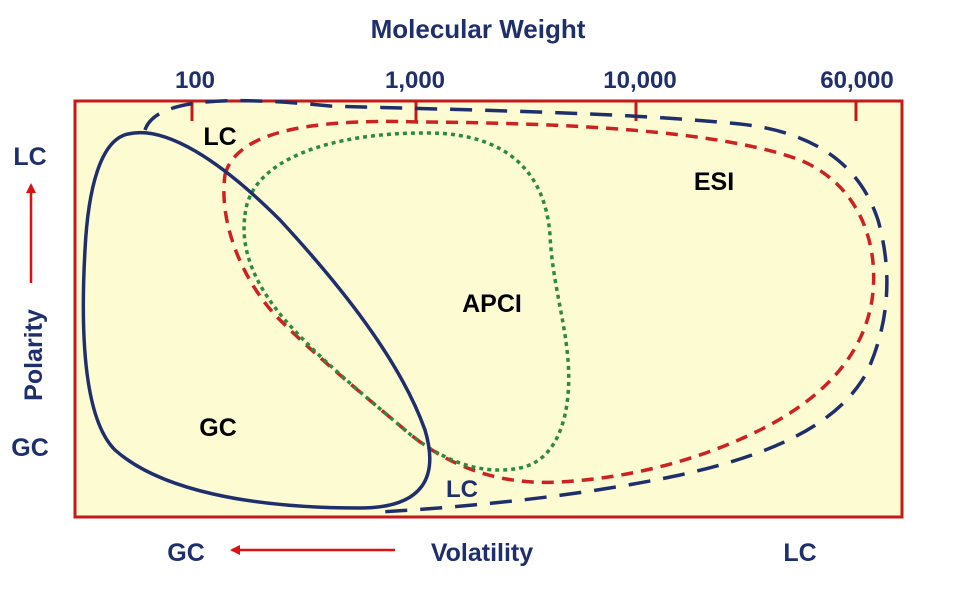 This screenshot has height=590, width=962. Describe the element at coordinates (186, 553) in the screenshot. I see `x-axis-left-label: GC` at that location.